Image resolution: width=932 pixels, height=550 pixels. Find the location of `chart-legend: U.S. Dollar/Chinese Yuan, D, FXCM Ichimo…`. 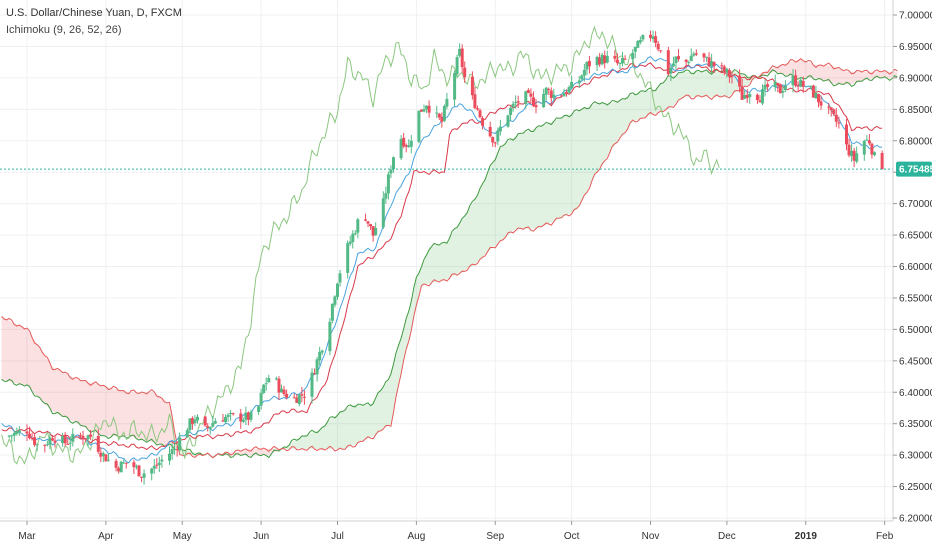

chart-legend: U.S. Dollar/Chinese Yuan, D, FXCM Ichimo… is located at coordinates (94, 22).